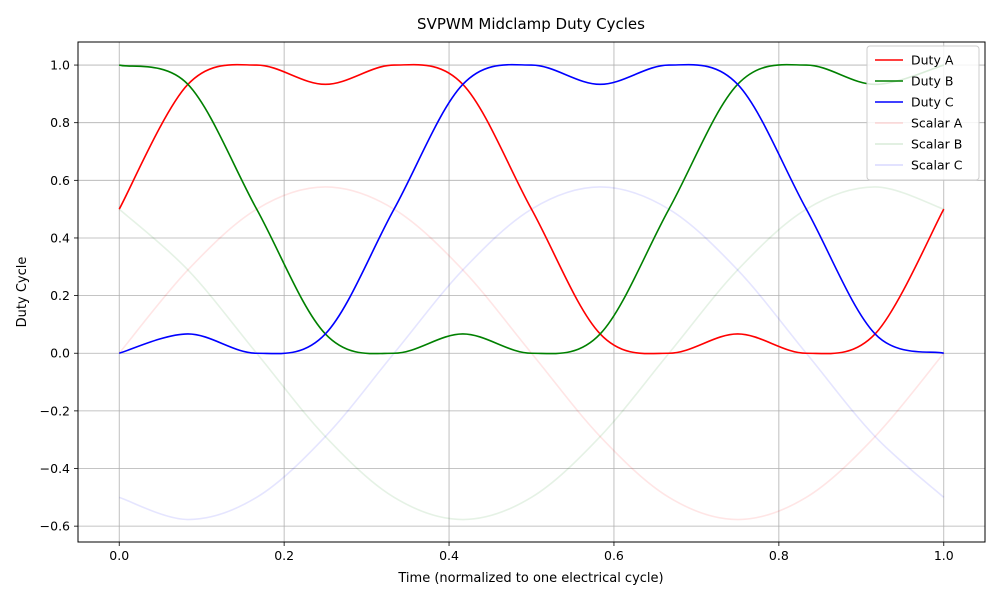 Image resolution: width=1000 pixels, height=600 pixels. I want to click on legend-box, so click(923, 113).